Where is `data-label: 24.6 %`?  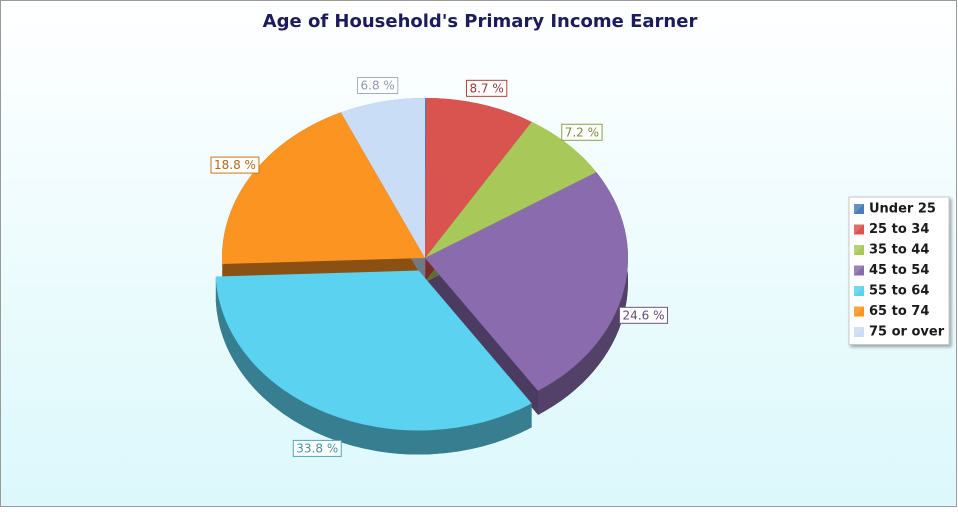 data-label: 24.6 % is located at coordinates (644, 315).